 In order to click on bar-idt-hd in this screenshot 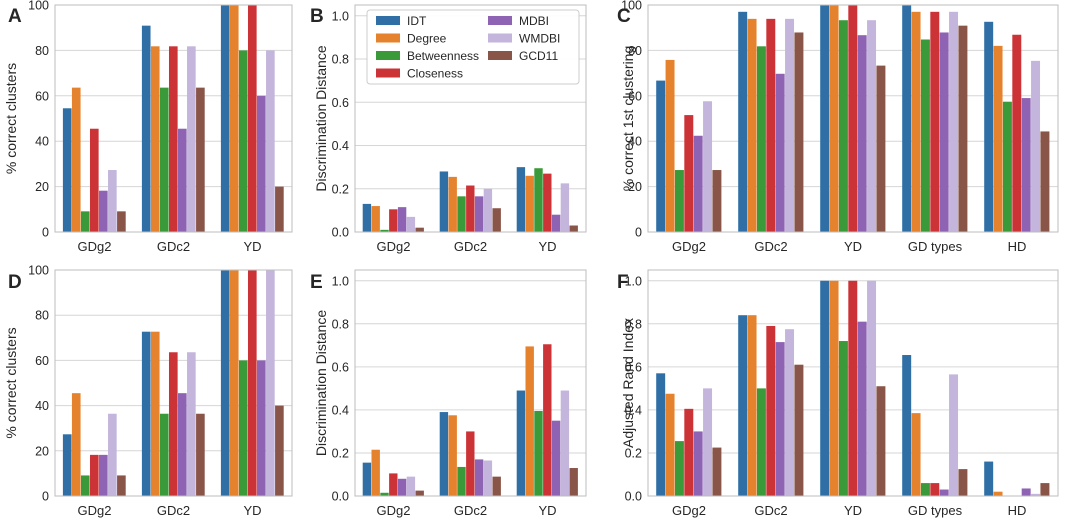, I will do `click(989, 126)`.